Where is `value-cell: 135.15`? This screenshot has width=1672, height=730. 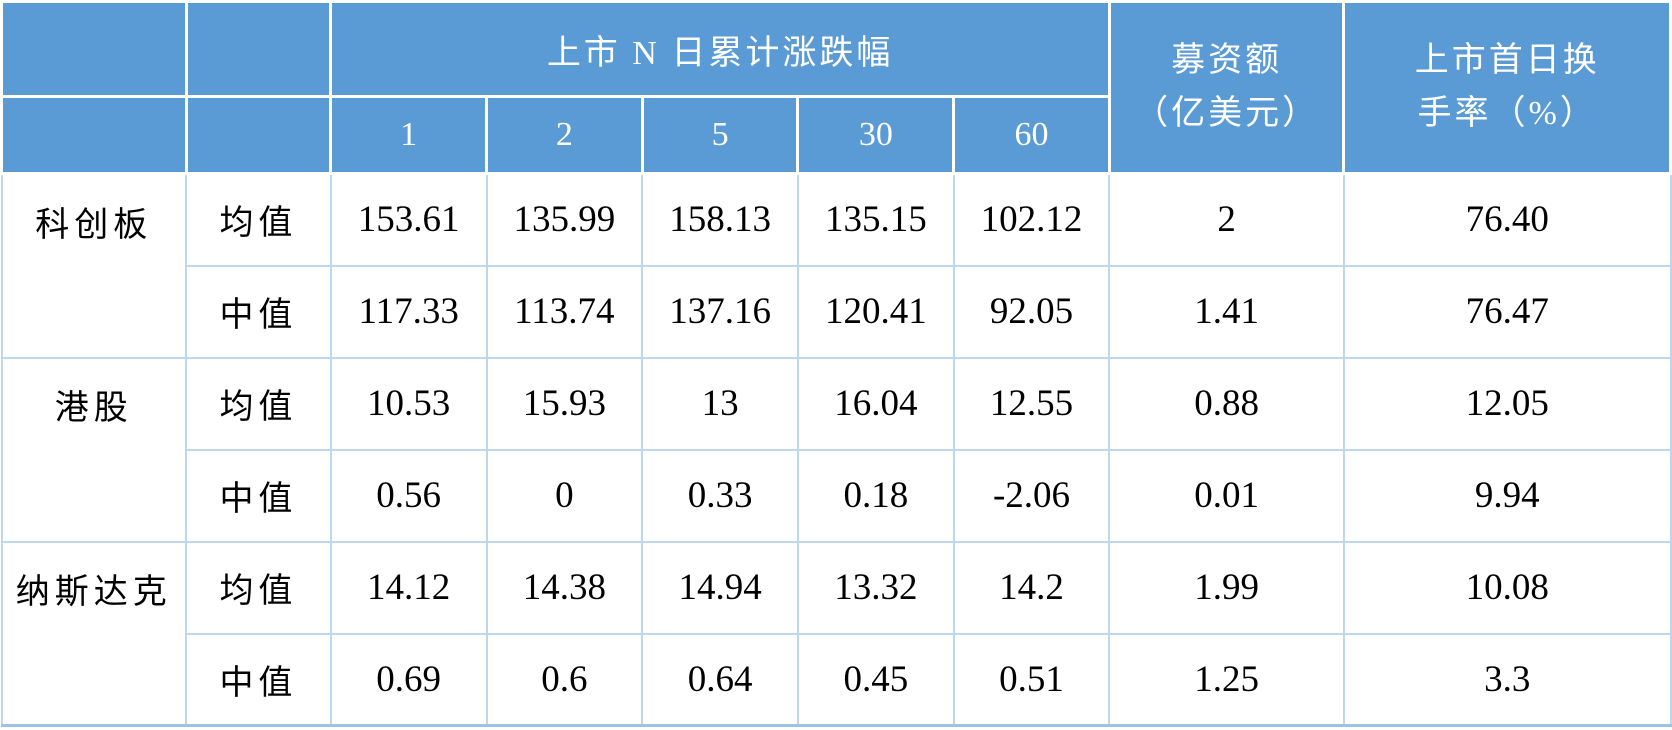
value-cell: 135.15 is located at coordinates (875, 219).